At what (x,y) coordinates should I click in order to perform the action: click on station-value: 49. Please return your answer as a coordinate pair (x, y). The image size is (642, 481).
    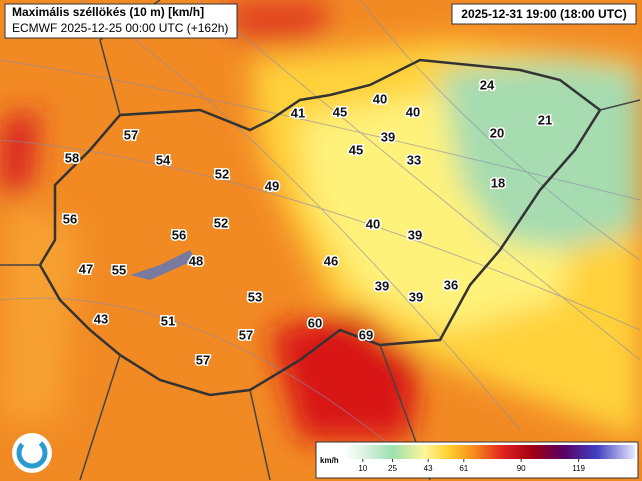
    Looking at the image, I should click on (272, 185).